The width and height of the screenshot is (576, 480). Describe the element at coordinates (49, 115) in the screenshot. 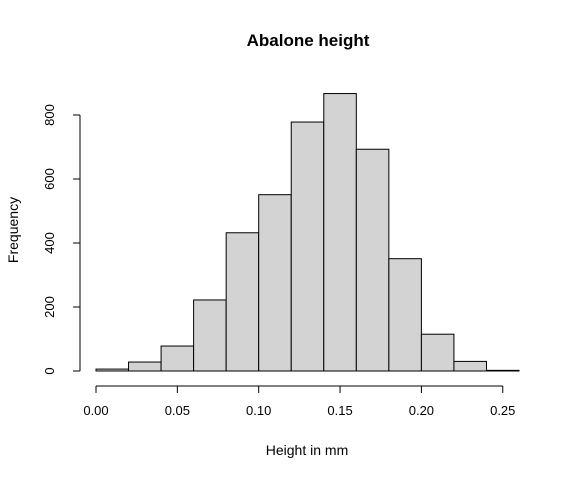

I see `y-tick-label: 800` at that location.